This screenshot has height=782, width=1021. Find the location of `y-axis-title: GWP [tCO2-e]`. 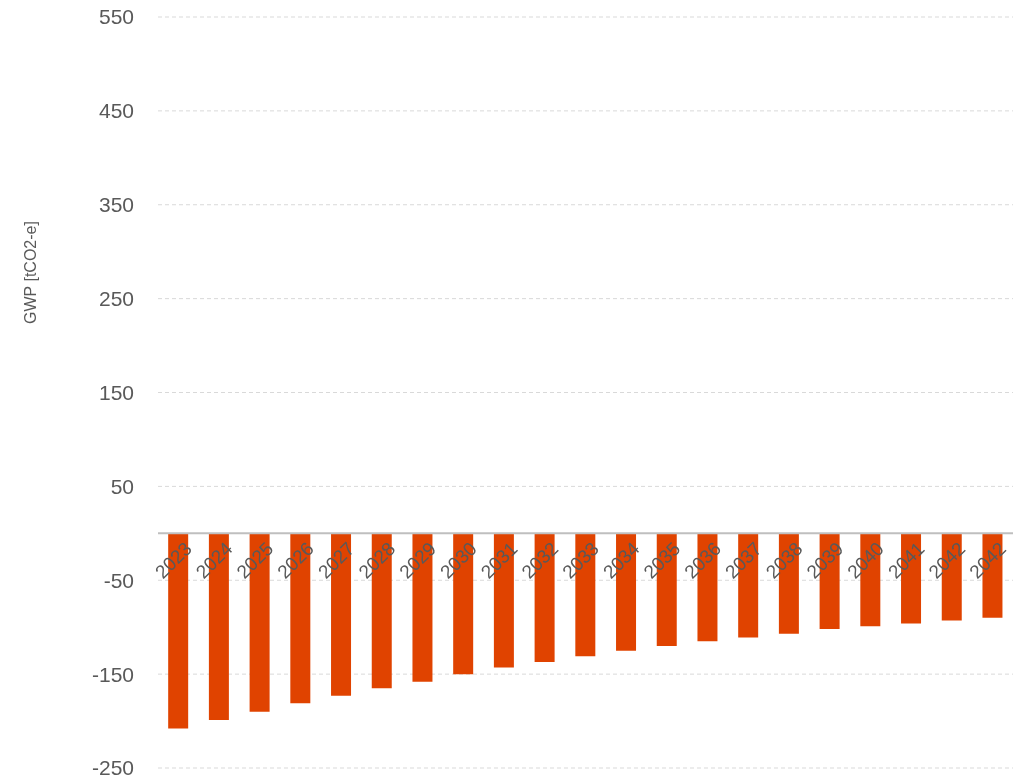

y-axis-title: GWP [tCO2-e] is located at coordinates (30, 272).